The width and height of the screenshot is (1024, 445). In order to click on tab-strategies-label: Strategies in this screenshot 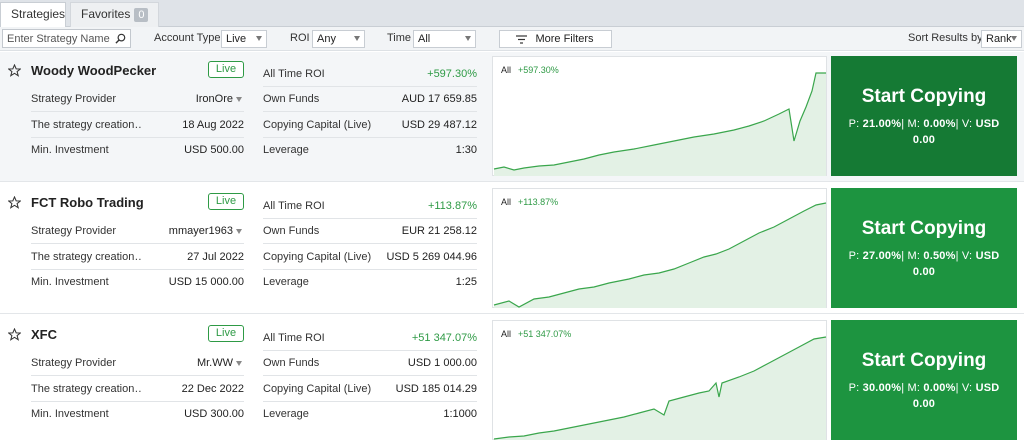, I will do `click(38, 14)`.